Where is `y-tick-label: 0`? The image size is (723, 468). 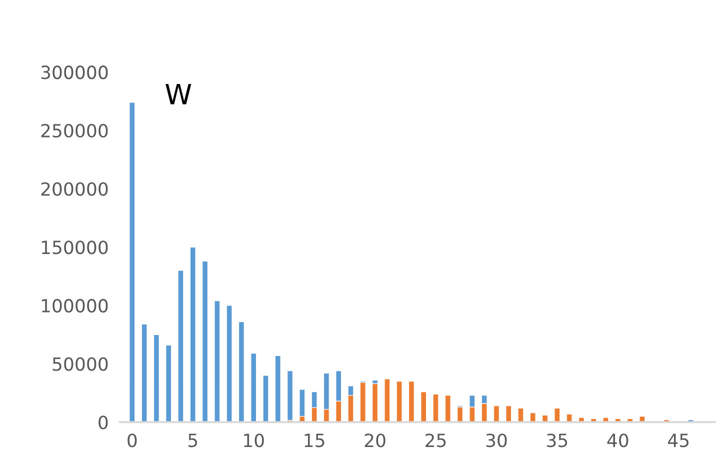
y-tick-label: 0 is located at coordinates (103, 423).